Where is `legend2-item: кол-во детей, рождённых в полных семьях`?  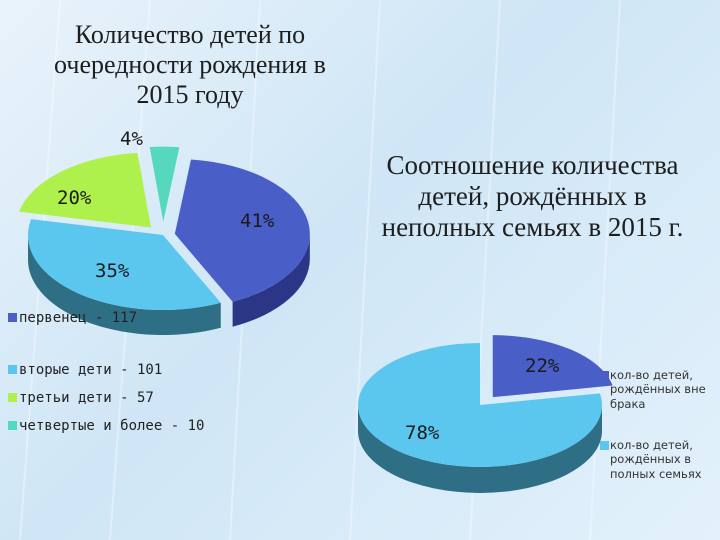
legend2-item: кол-во детей, рождённых в полных семьях is located at coordinates (655, 459).